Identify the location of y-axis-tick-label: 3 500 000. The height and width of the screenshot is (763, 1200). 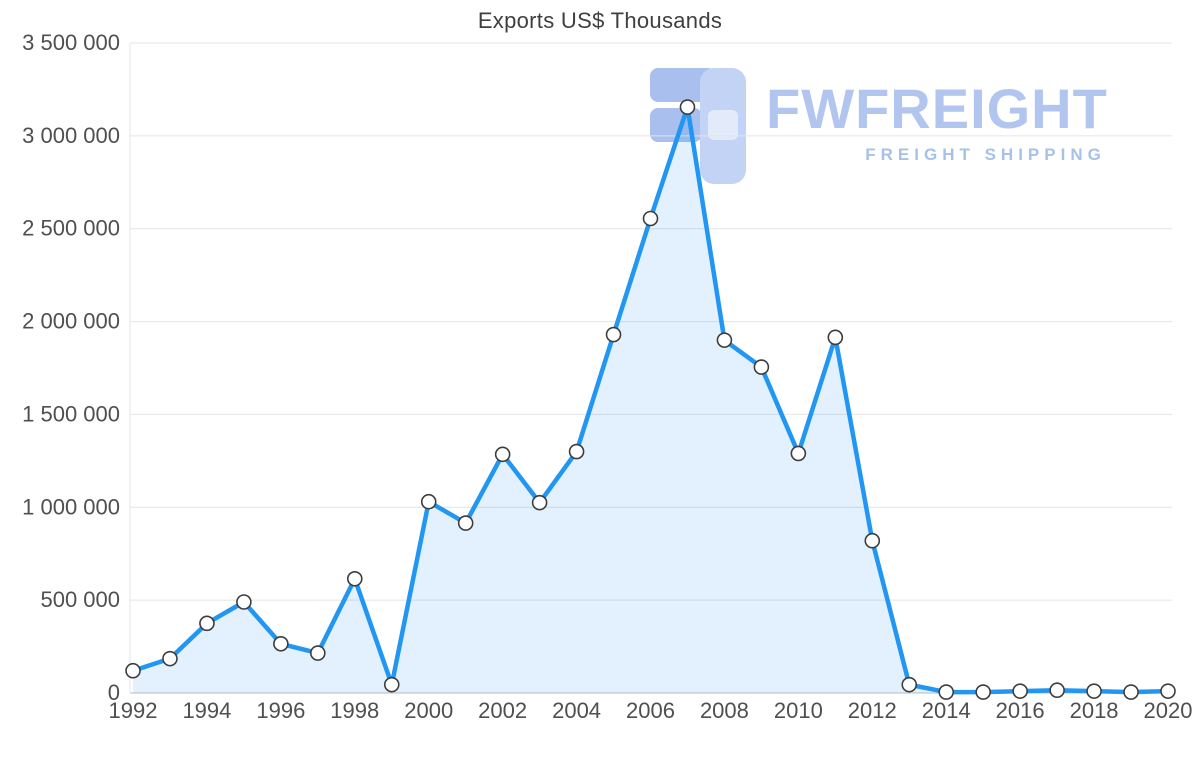
(71, 42).